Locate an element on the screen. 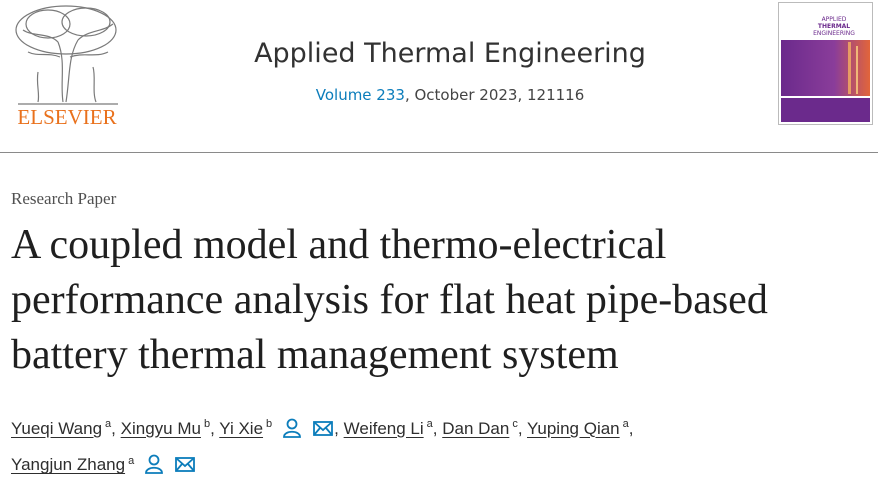  publisher-logo: ELSEVIER is located at coordinates (66, 67).